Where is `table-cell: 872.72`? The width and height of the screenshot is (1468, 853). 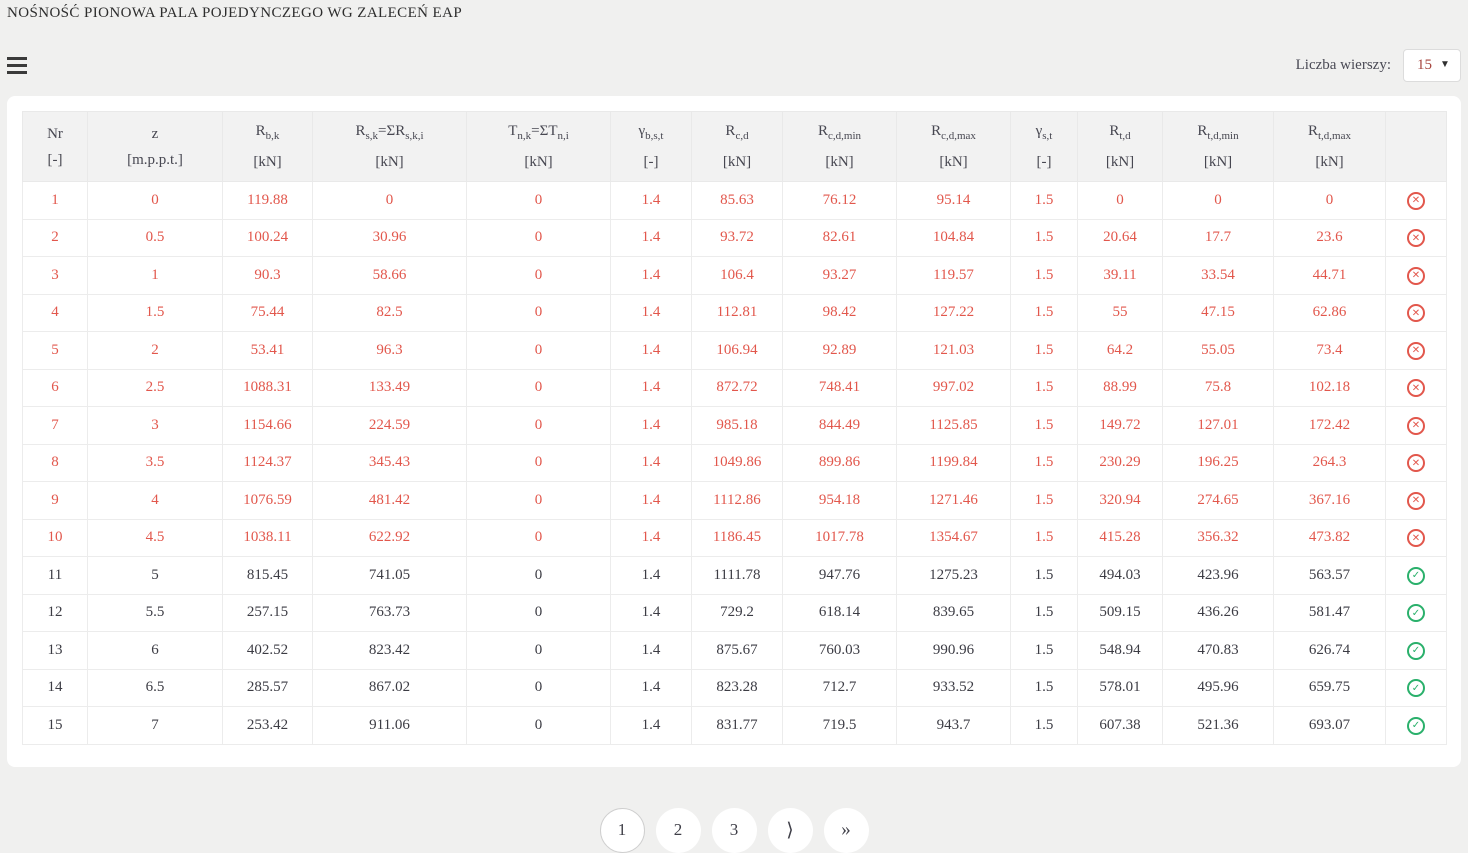 table-cell: 872.72 is located at coordinates (737, 387).